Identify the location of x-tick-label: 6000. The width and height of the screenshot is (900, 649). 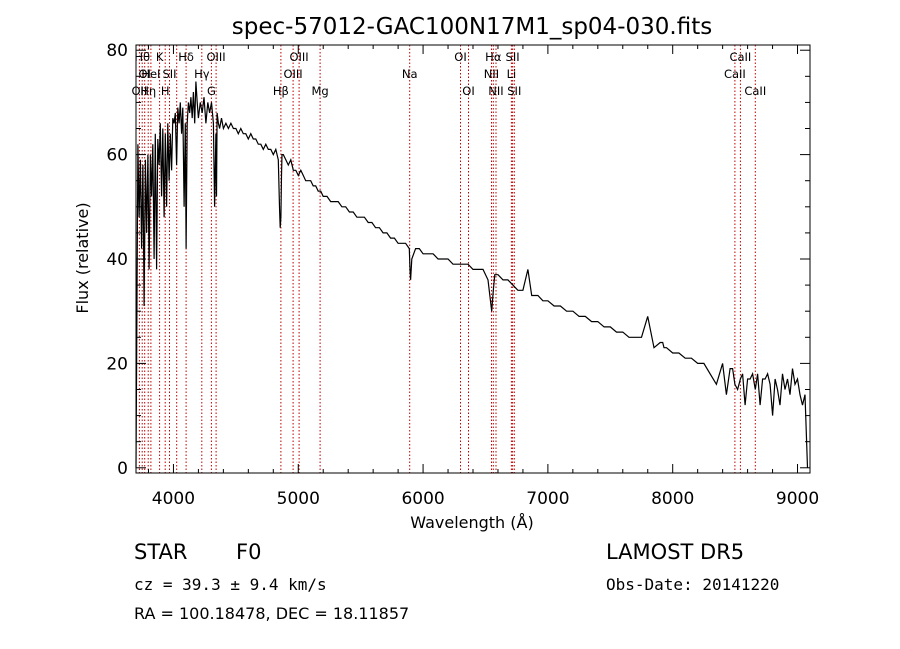
(422, 499).